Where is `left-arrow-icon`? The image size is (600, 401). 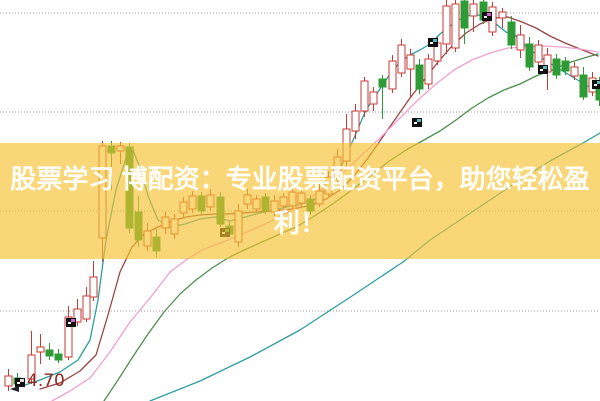
left-arrow-icon is located at coordinates (14, 389).